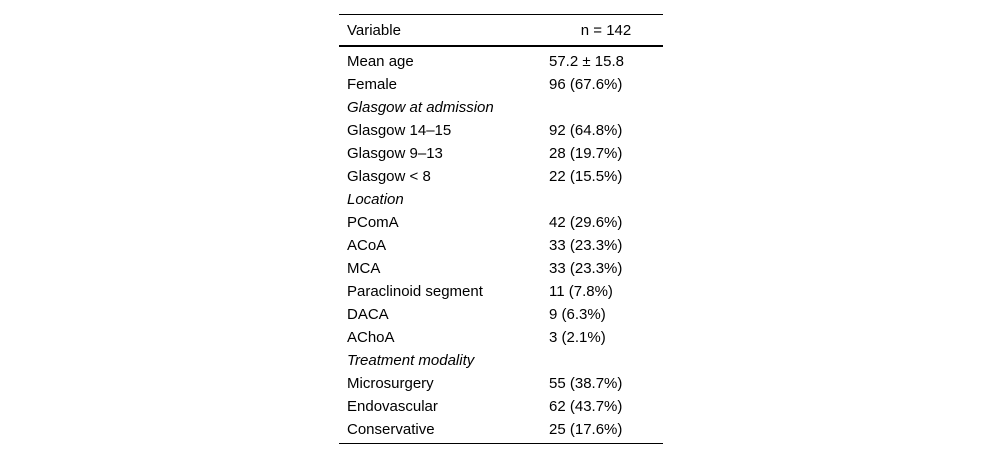 Image resolution: width=1000 pixels, height=461 pixels. Describe the element at coordinates (586, 383) in the screenshot. I see `row-value: 55 (38.7%)` at that location.